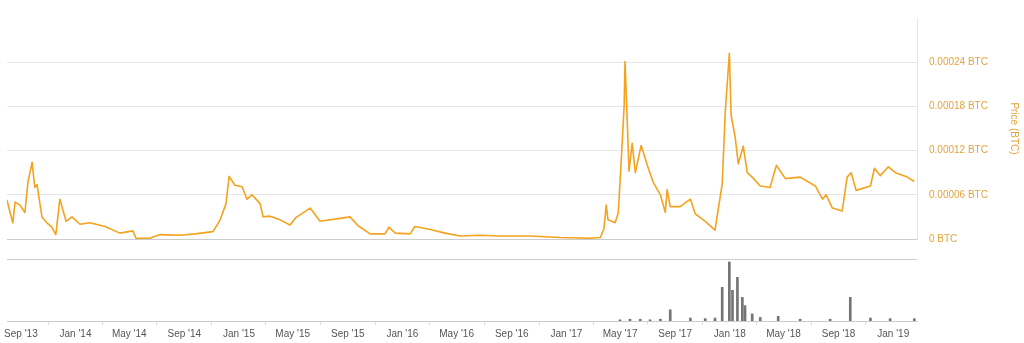 This screenshot has width=1024, height=343. What do you see at coordinates (75, 333) in the screenshot?
I see `x-tick-label: Jan '14` at bounding box center [75, 333].